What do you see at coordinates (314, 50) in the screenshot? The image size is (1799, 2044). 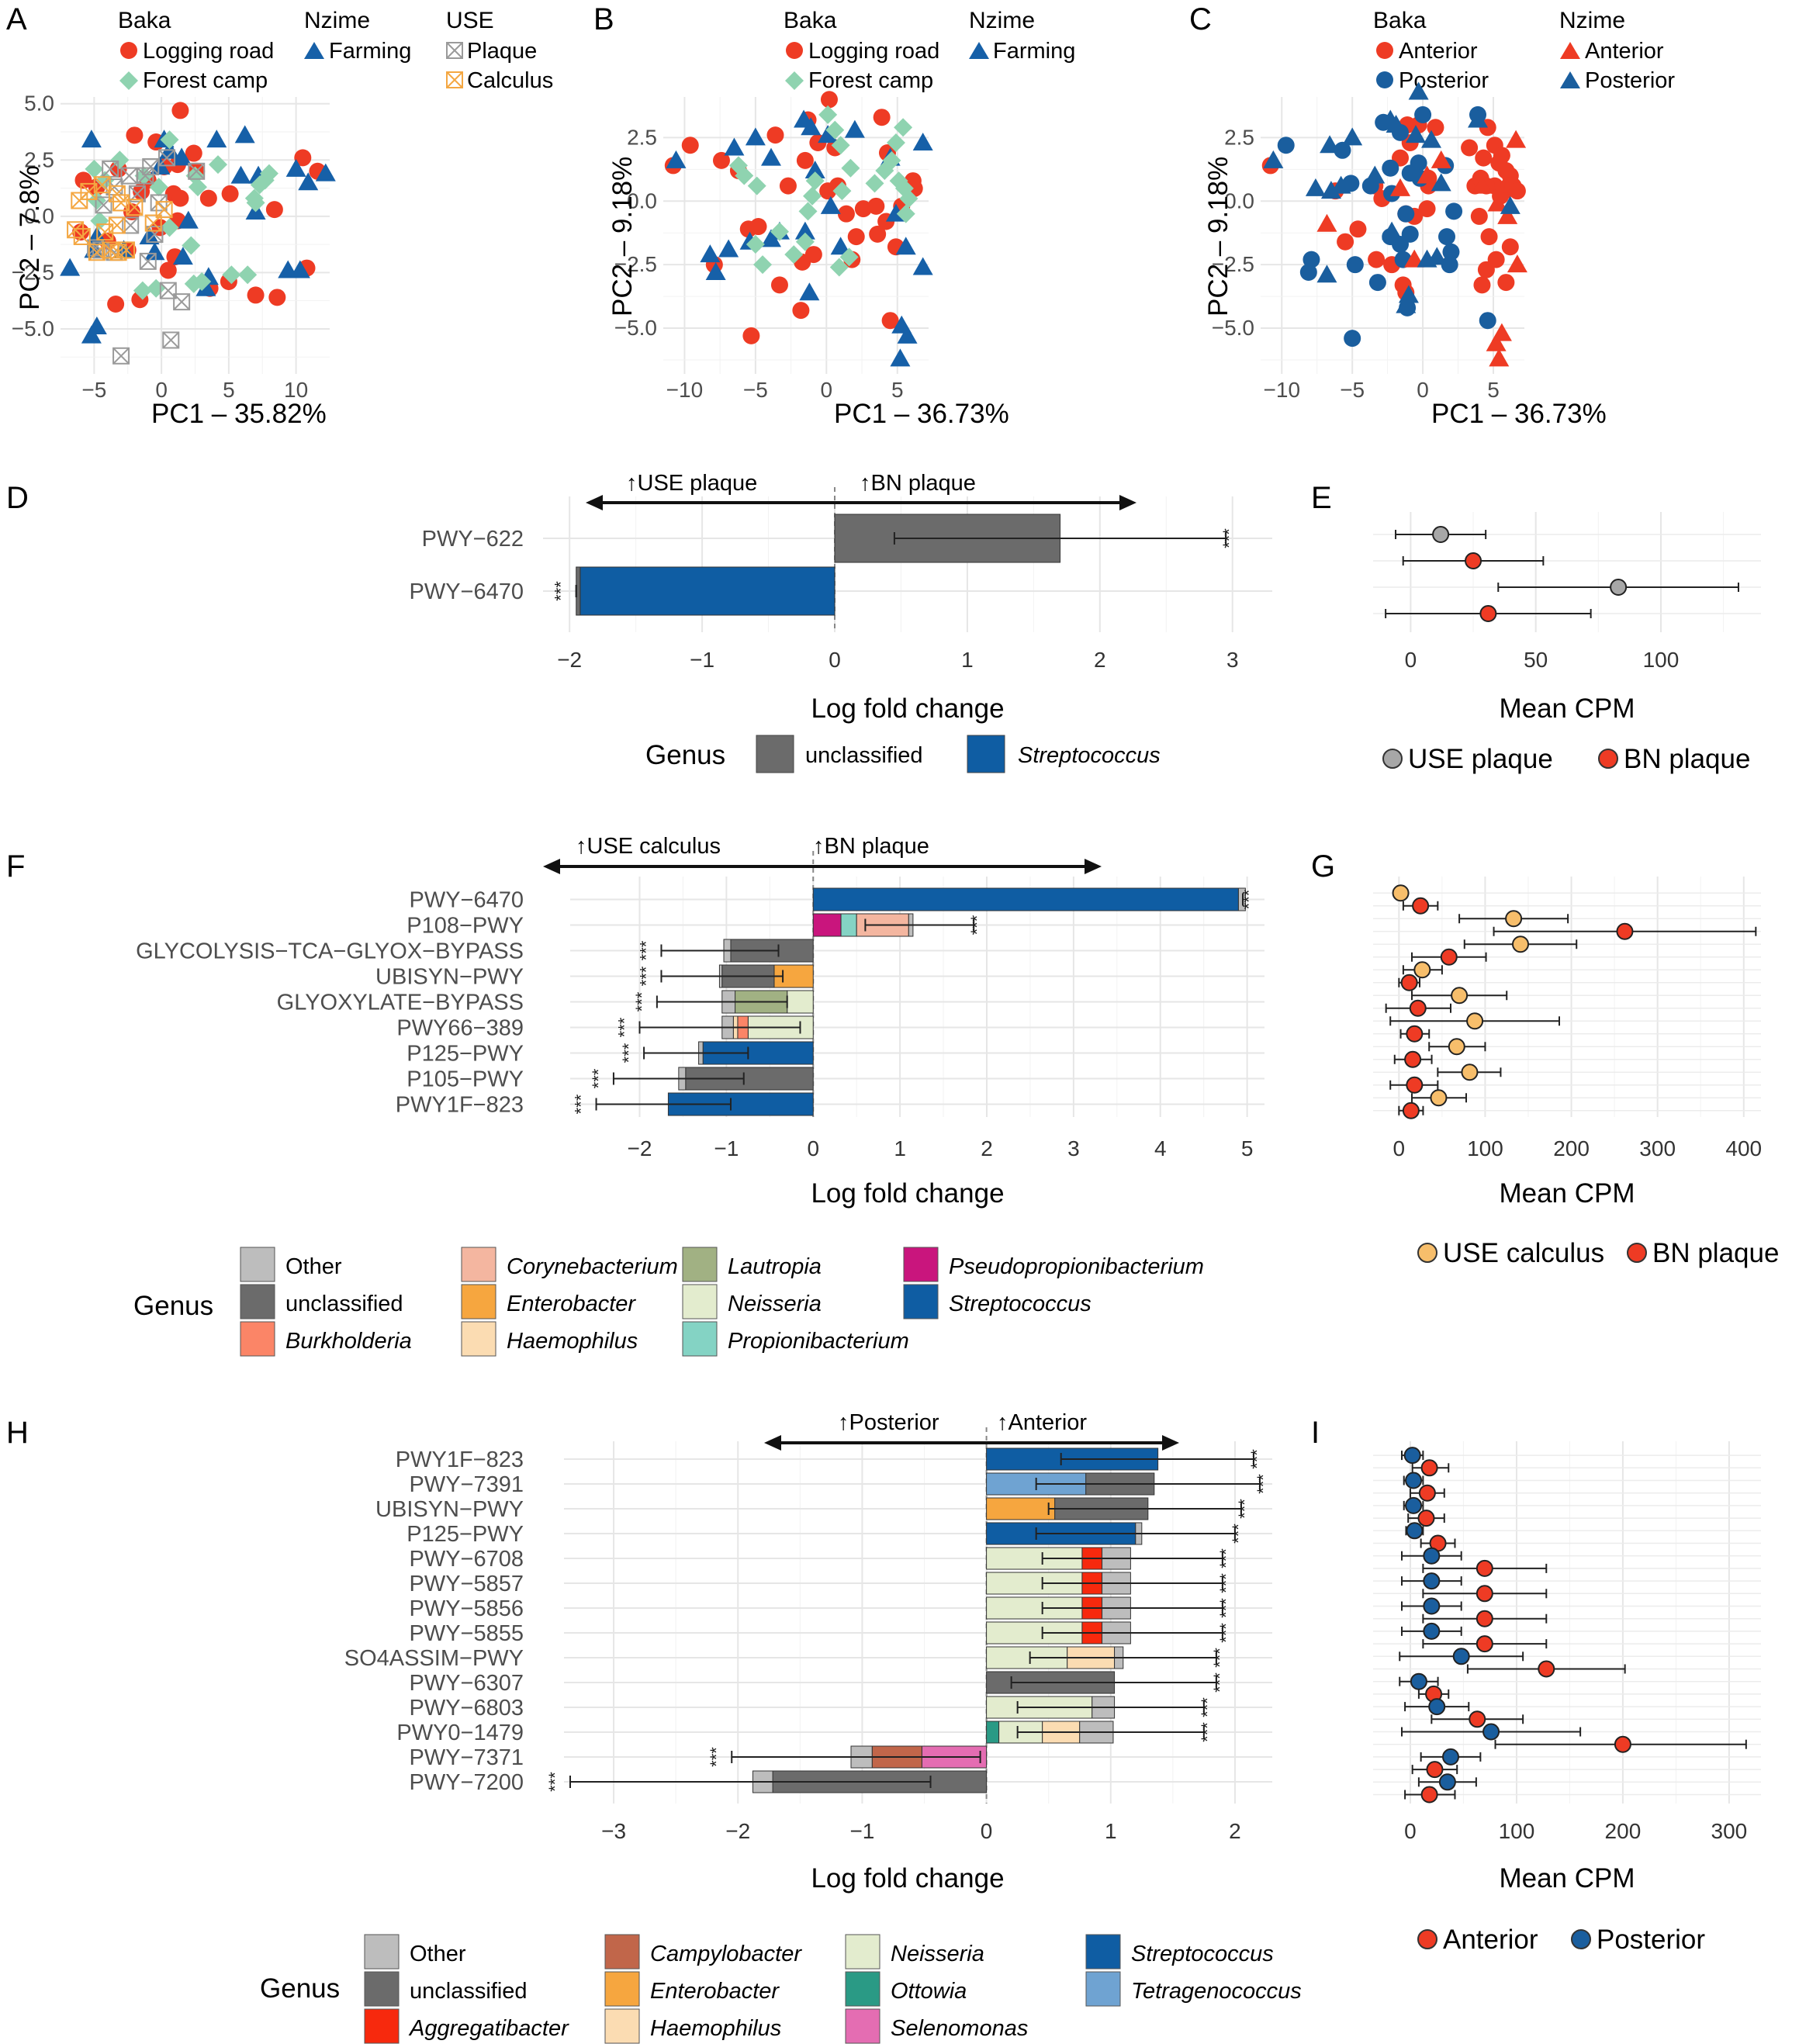 I see `legend-a-swatch-farming` at bounding box center [314, 50].